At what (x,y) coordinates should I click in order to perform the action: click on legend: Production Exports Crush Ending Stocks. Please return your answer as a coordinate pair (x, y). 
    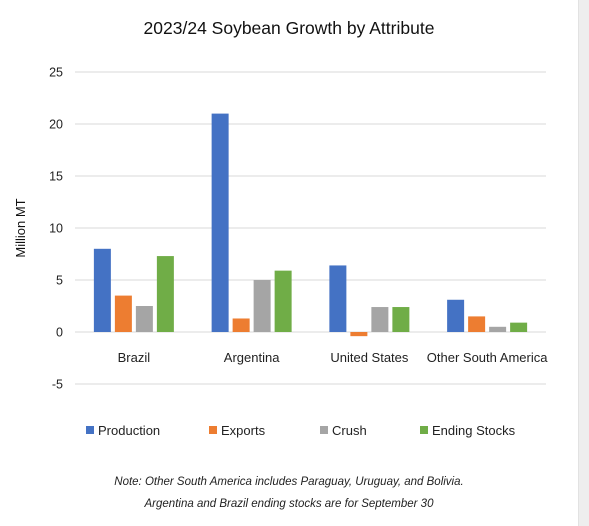
    Looking at the image, I should click on (301, 430).